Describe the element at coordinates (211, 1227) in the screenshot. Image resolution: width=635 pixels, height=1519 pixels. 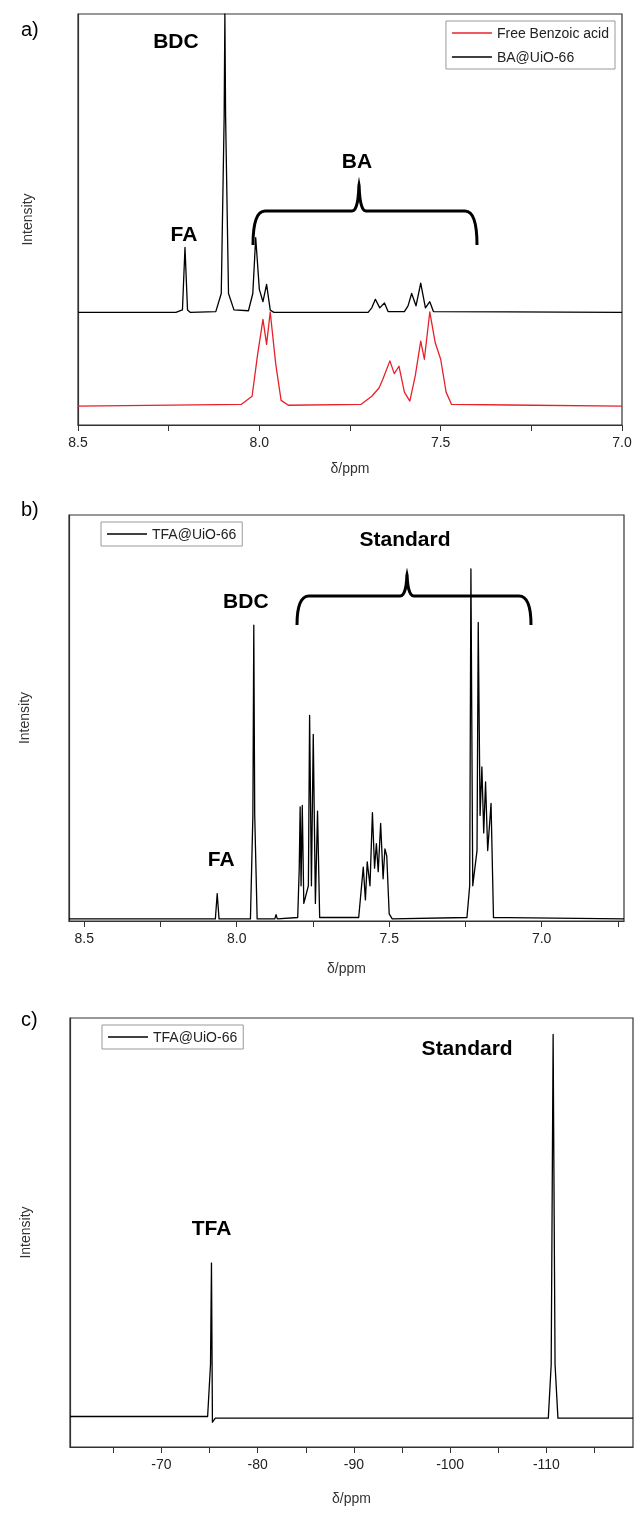
I see `annotation: TFA` at that location.